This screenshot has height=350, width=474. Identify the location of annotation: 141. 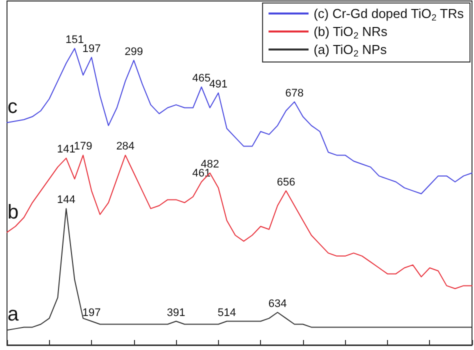
(66, 150).